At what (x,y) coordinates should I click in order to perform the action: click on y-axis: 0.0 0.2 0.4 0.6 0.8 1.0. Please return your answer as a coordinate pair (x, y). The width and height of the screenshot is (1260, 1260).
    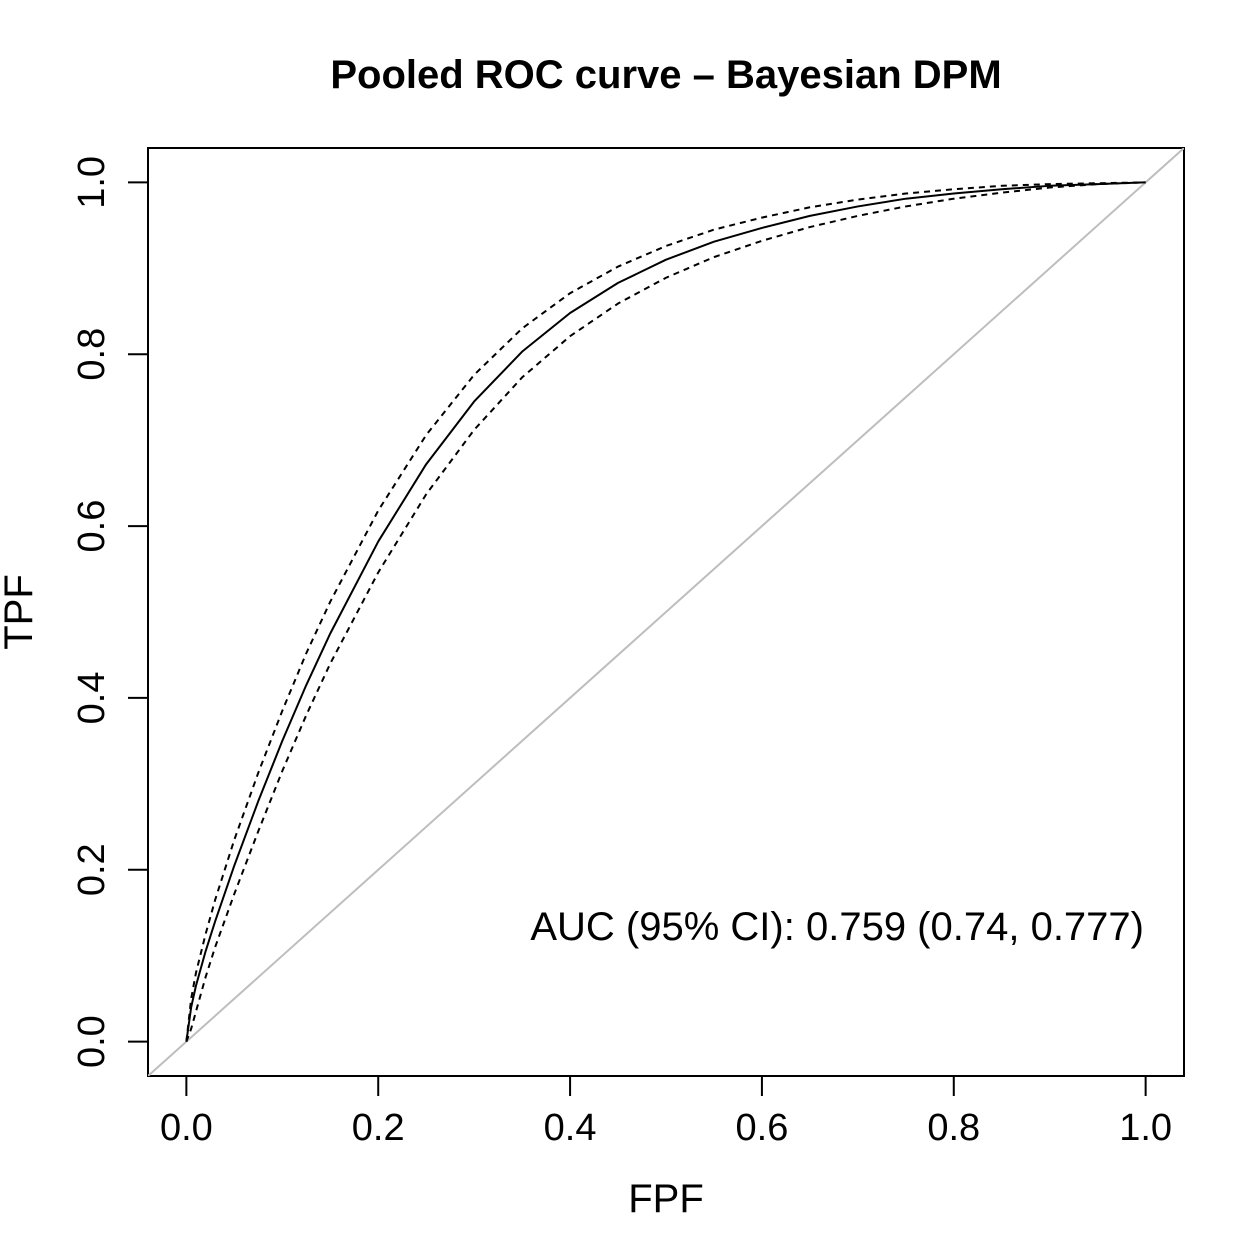
    Looking at the image, I should click on (110, 612).